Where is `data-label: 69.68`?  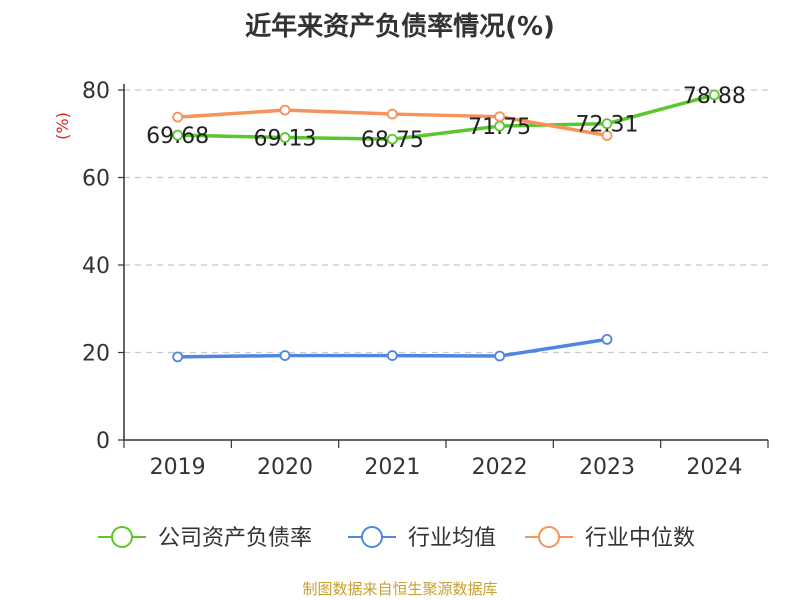
data-label: 69.68 is located at coordinates (177, 136).